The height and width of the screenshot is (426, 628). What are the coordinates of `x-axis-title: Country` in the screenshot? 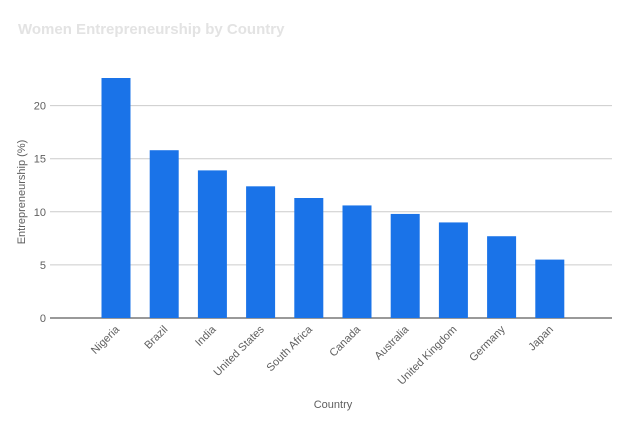 It's located at (333, 405).